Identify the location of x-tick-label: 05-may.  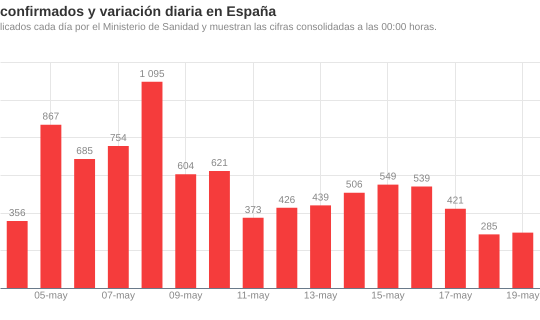
(51, 296).